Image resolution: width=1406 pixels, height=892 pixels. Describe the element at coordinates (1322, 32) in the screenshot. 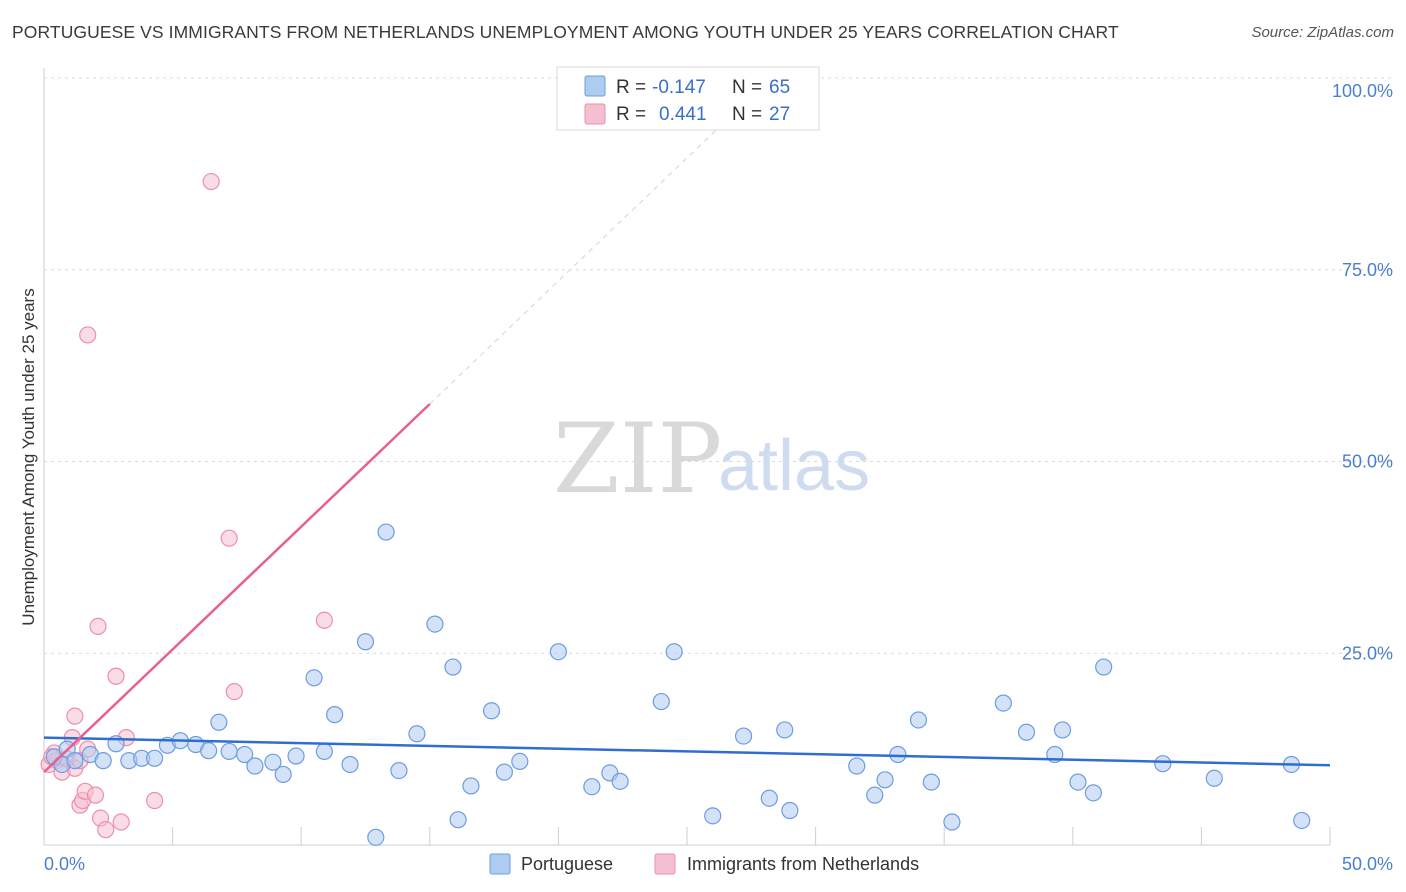

I see `source-label: Source: ZipAtlas.com` at that location.